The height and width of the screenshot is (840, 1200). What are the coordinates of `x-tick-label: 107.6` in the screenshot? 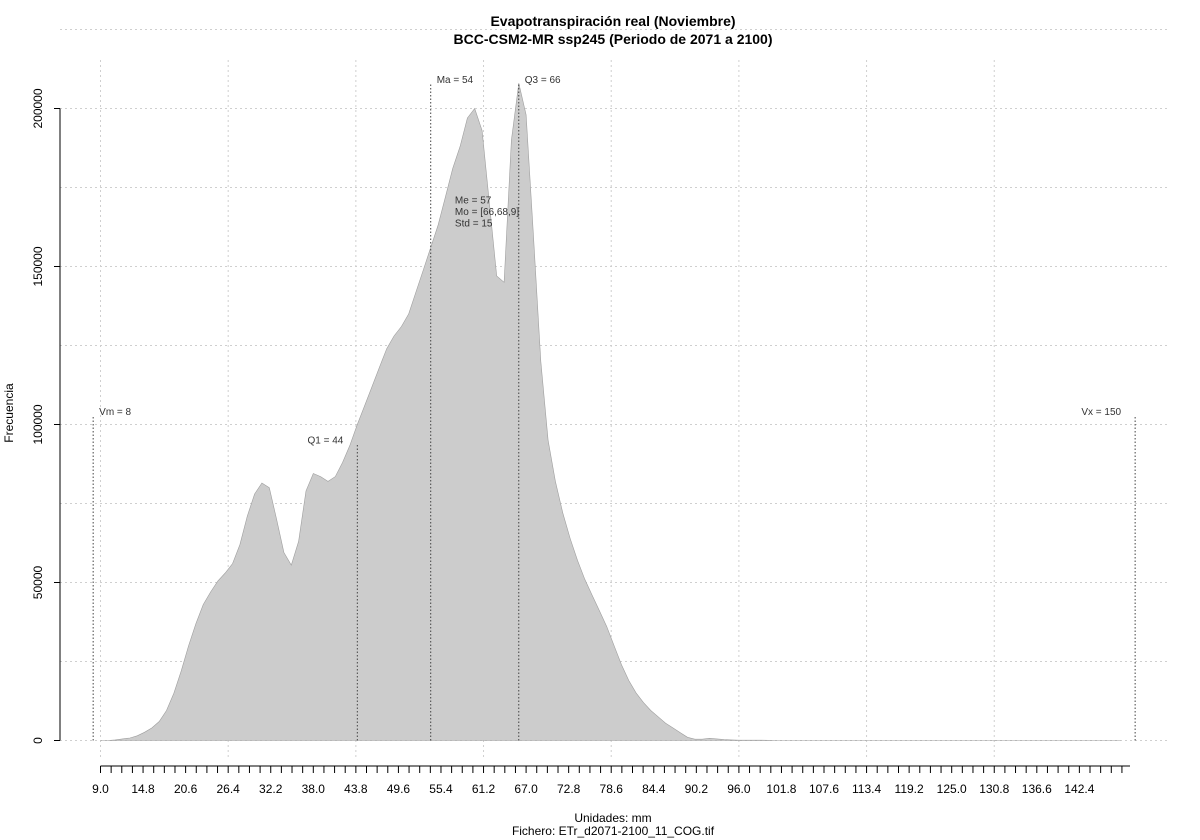 It's located at (824, 789).